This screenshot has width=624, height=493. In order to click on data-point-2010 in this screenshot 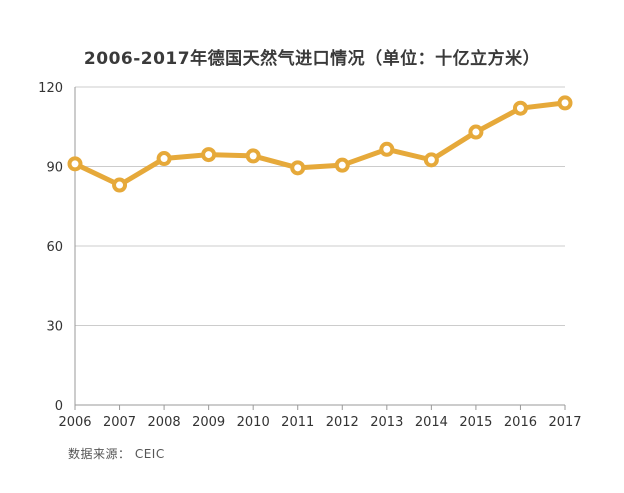, I will do `click(253, 156)`.